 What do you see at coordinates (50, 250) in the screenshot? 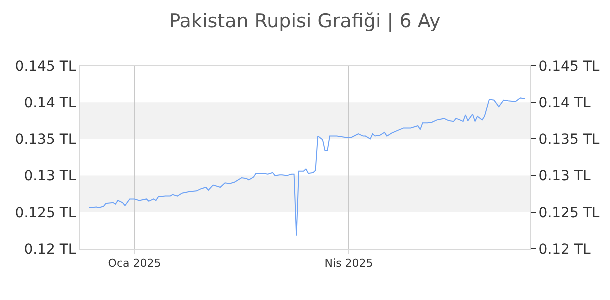
I see `y2-tick-label: 0.12 TL` at bounding box center [50, 250].